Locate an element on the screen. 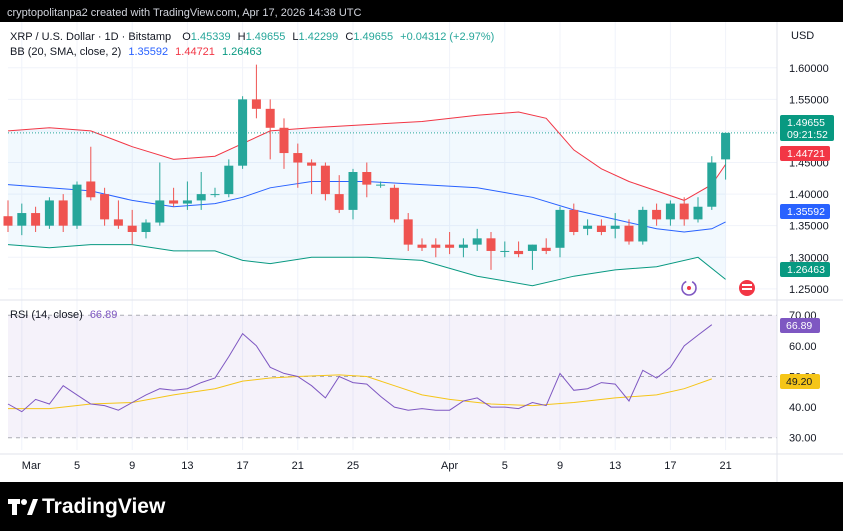  time-tick-label: 9 is located at coordinates (560, 466).